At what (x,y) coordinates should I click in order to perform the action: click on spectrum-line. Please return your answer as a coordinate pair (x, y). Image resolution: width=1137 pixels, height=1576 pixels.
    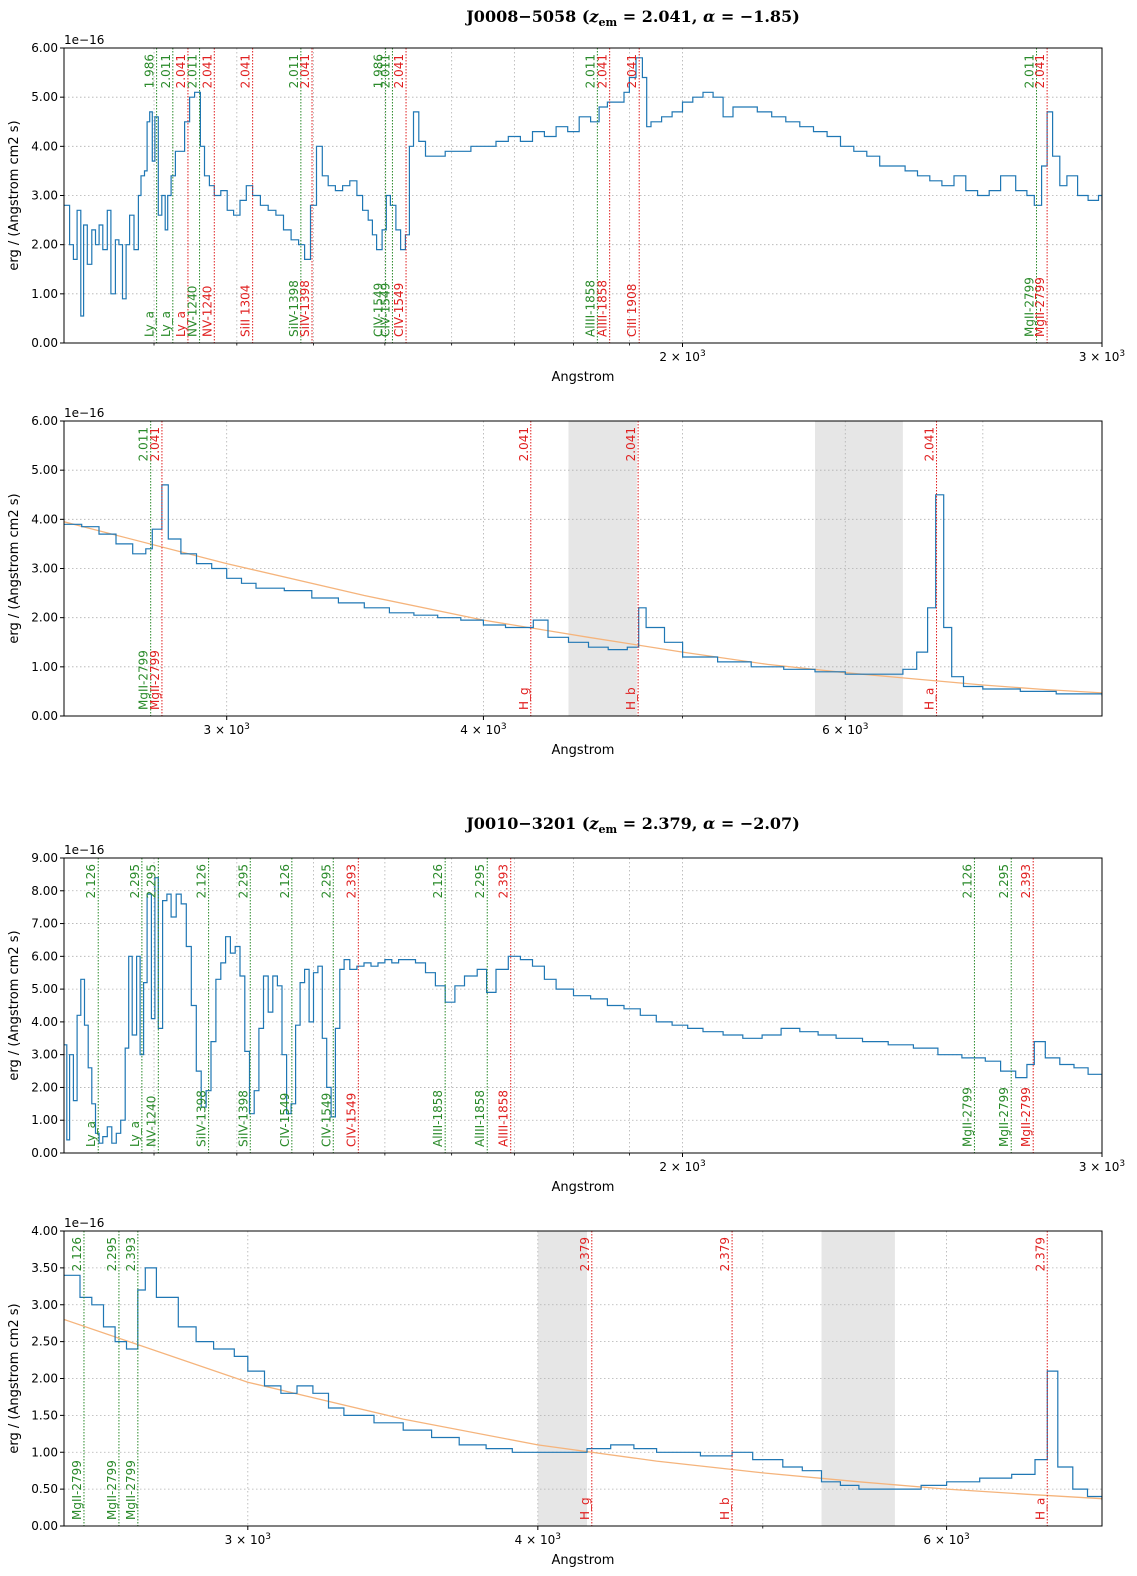
    Looking at the image, I should click on (583, 590).